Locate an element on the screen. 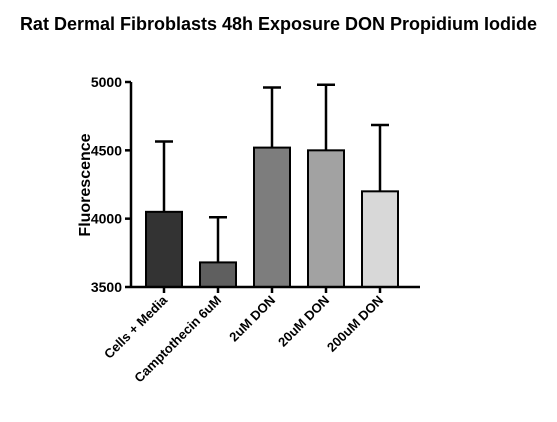  y-axis-title: Fluorescence is located at coordinates (85, 184).